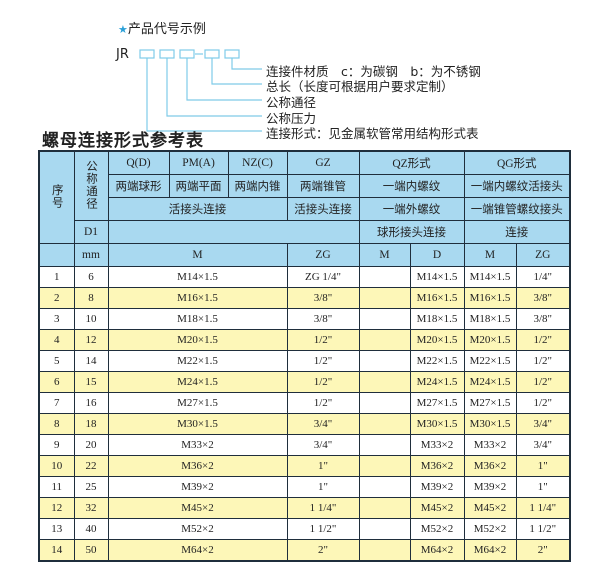 The image size is (600, 567). What do you see at coordinates (197, 277) in the screenshot?
I see `cell-m: M14×1.5` at bounding box center [197, 277].